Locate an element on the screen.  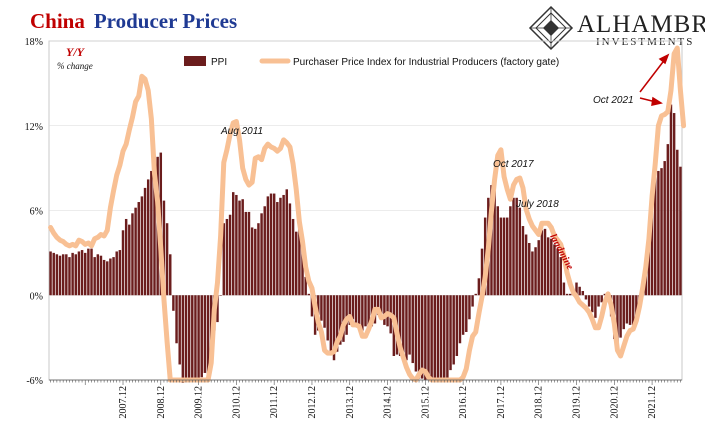
annotation-oct-2017: Oct 2017 is located at coordinates (513, 164).